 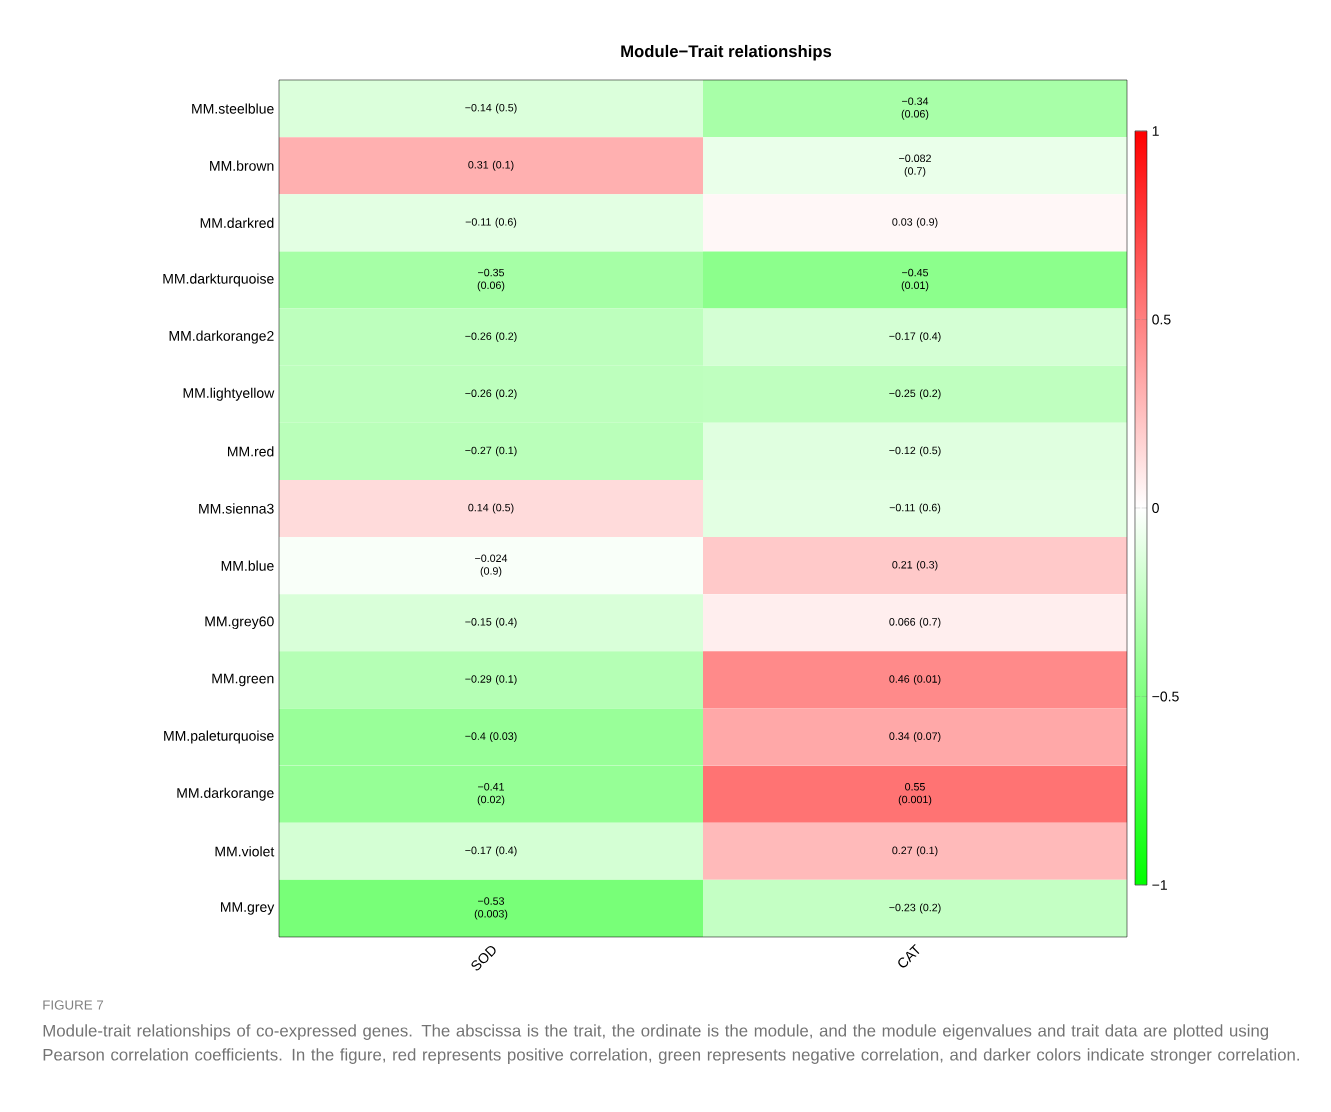 What do you see at coordinates (915, 851) in the screenshot?
I see `data-label: 0.27 (0.1)` at bounding box center [915, 851].